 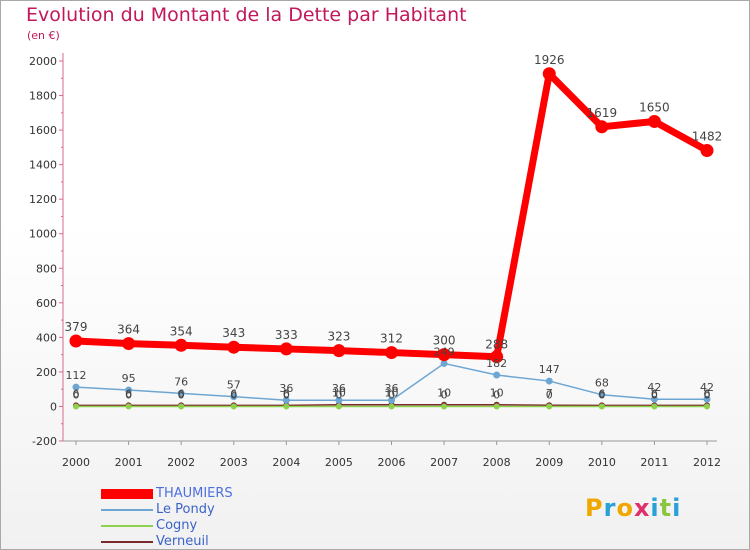 I want to click on legend-label: Cogny, so click(x=177, y=525).